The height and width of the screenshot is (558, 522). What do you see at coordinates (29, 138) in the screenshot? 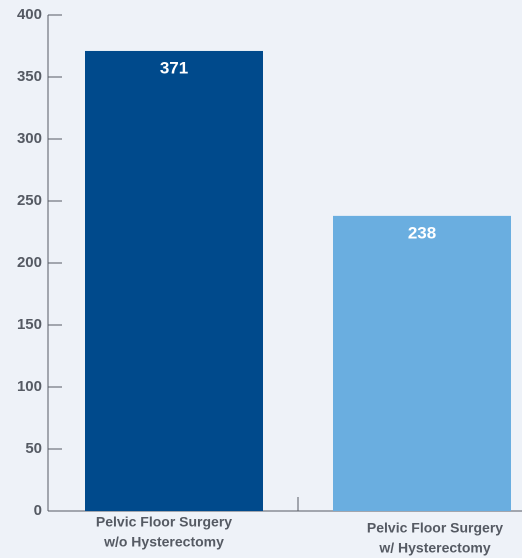
I see `y-tick-label: 300` at bounding box center [29, 138].